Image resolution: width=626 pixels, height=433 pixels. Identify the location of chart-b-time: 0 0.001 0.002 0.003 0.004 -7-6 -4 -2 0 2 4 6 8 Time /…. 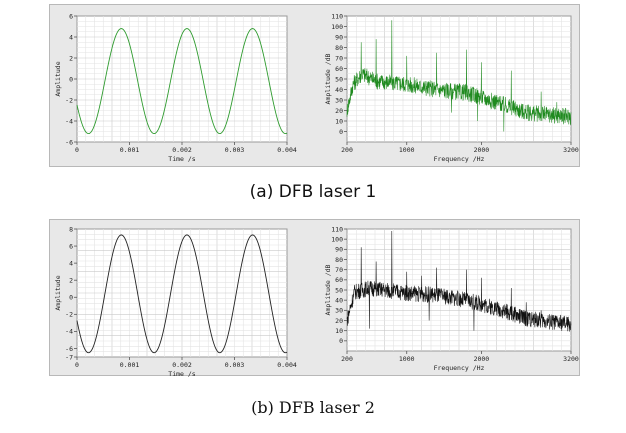
(175, 301).